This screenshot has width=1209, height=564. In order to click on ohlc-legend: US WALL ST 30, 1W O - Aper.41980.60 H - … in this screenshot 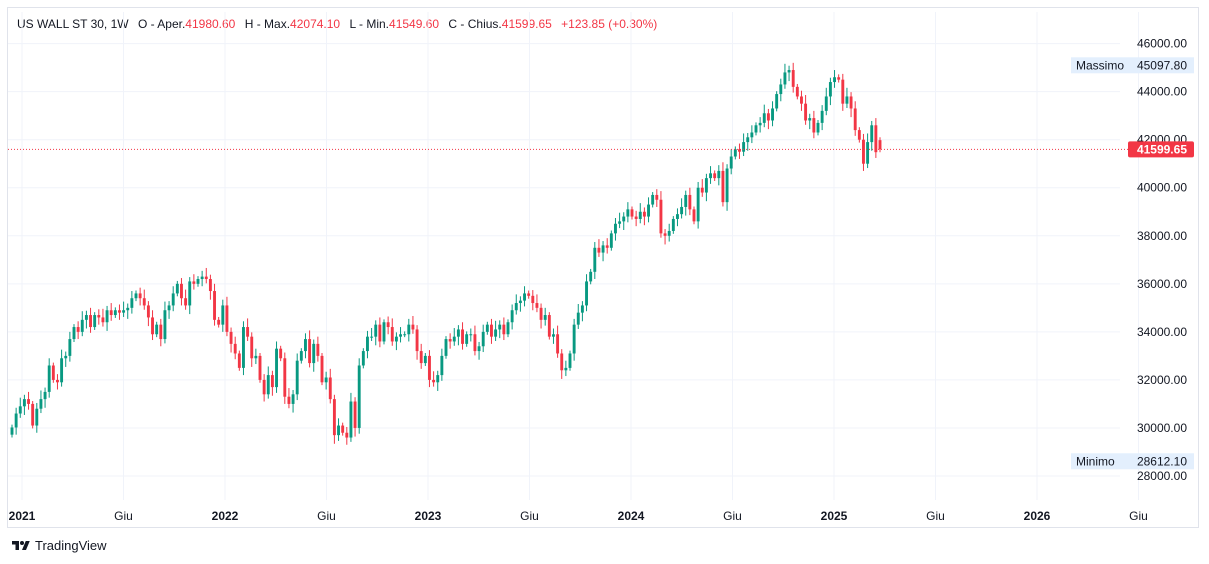, I will do `click(340, 24)`.